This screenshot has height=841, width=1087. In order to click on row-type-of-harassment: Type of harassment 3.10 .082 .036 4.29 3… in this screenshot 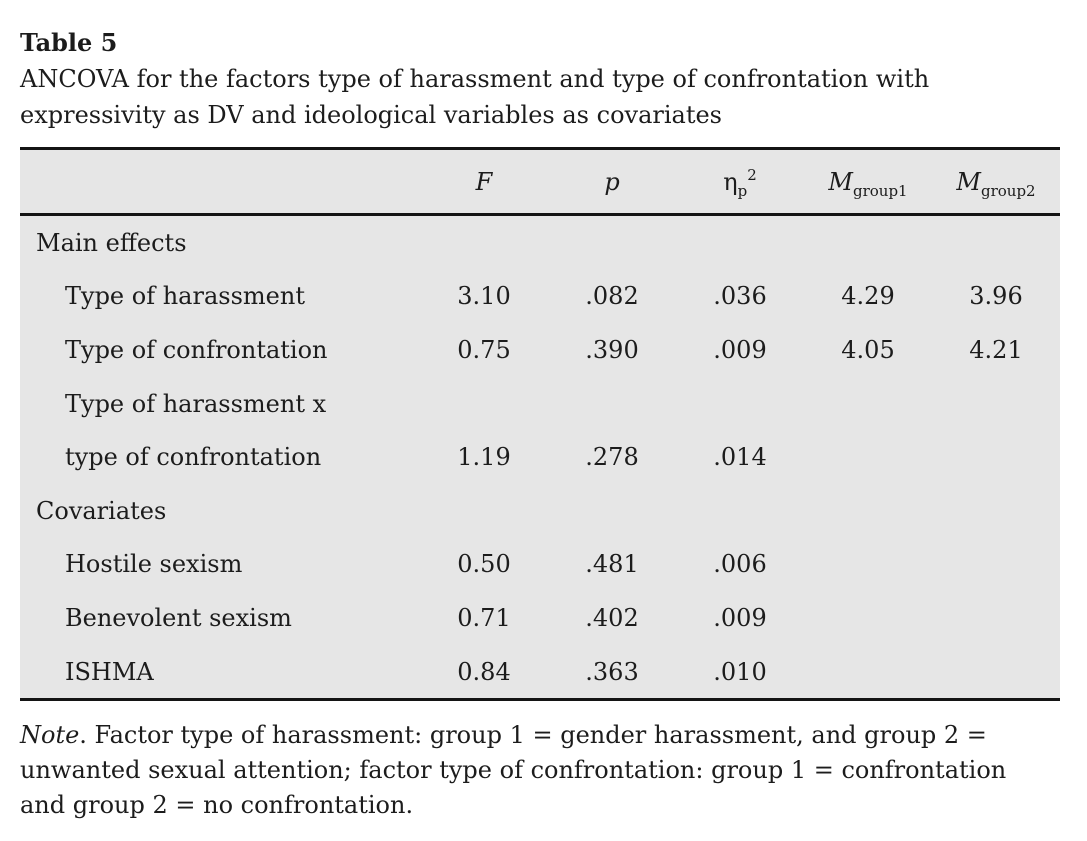, I will do `click(540, 297)`.